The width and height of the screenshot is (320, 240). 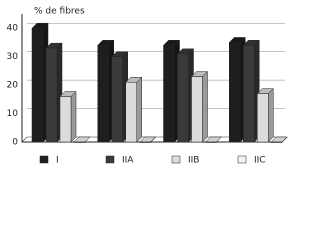 What do you see at coordinates (13, 57) in the screenshot?
I see `y-tick-label: 30` at bounding box center [13, 57].